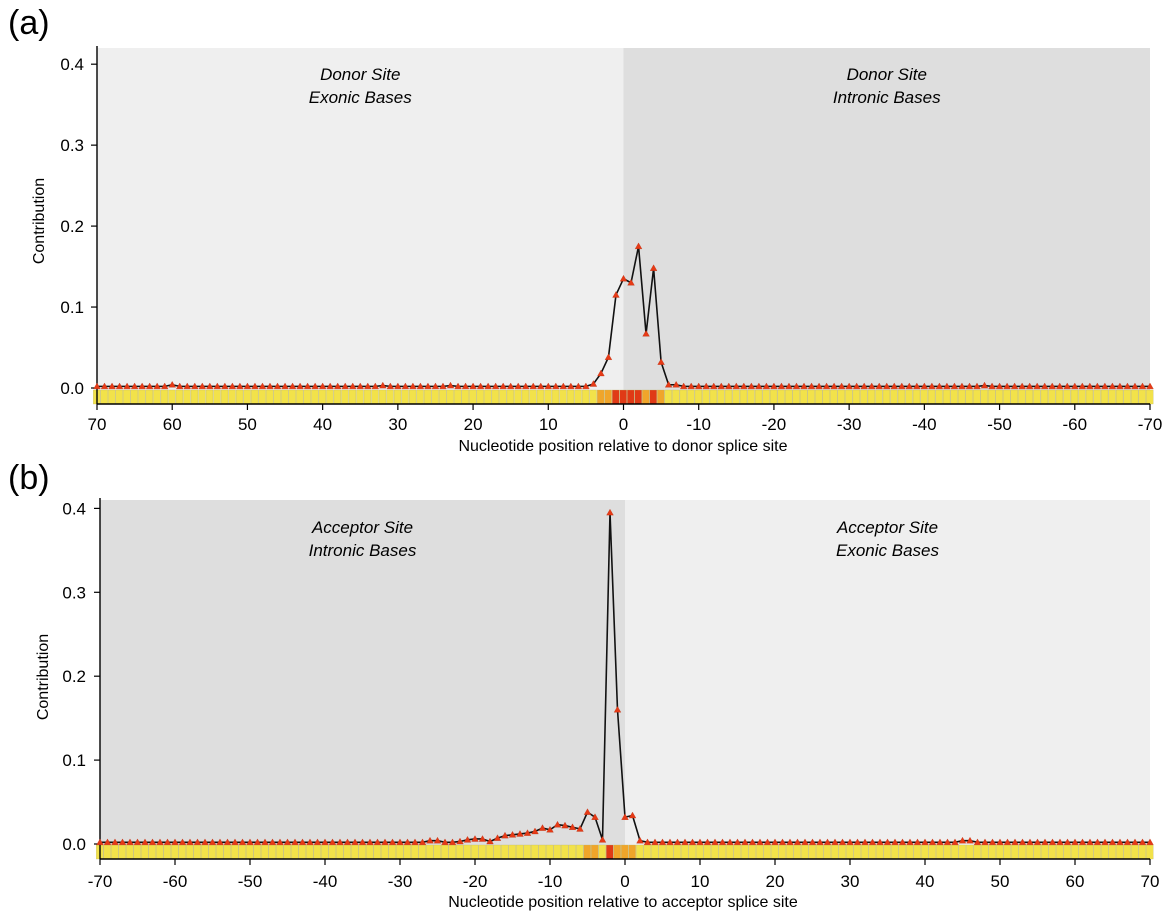  I want to click on region-label-line2: Exonic Bases, so click(887, 550).